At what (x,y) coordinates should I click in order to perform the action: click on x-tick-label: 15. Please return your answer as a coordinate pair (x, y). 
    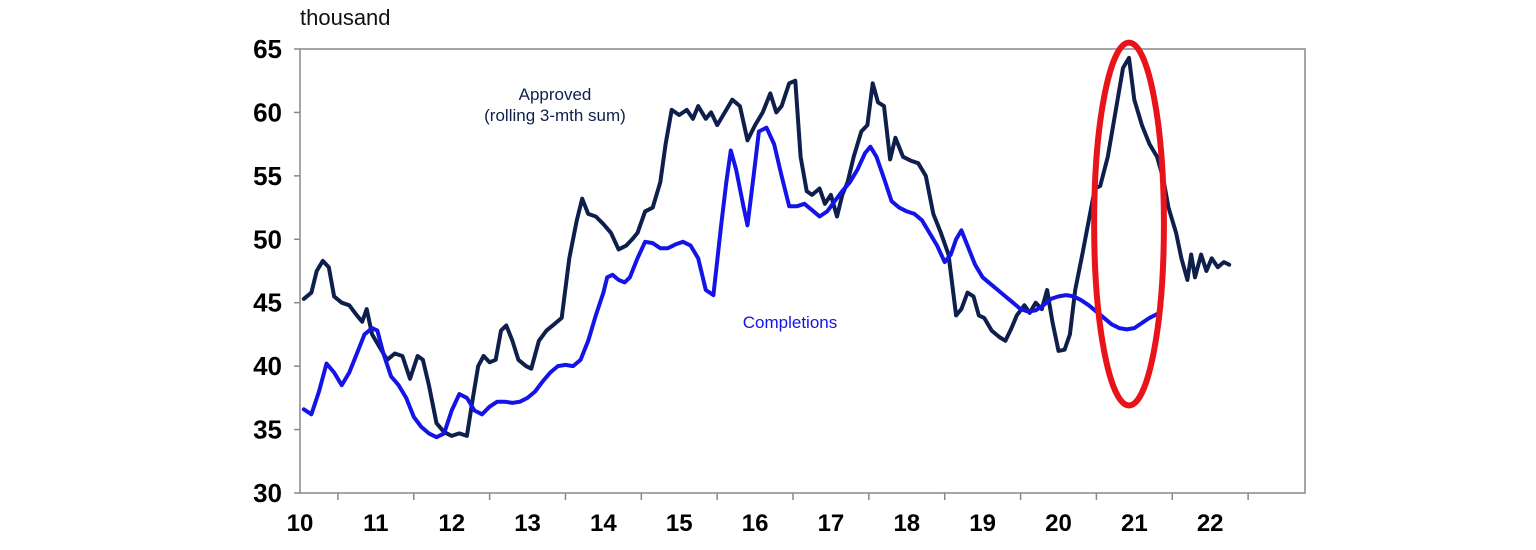
    Looking at the image, I should click on (679, 523).